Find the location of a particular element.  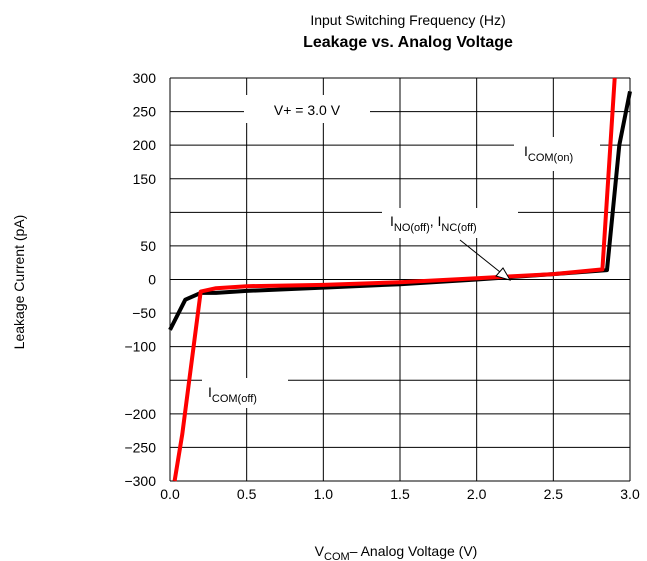

y-axis-label: Leakage Current (pA) is located at coordinates (19, 282).